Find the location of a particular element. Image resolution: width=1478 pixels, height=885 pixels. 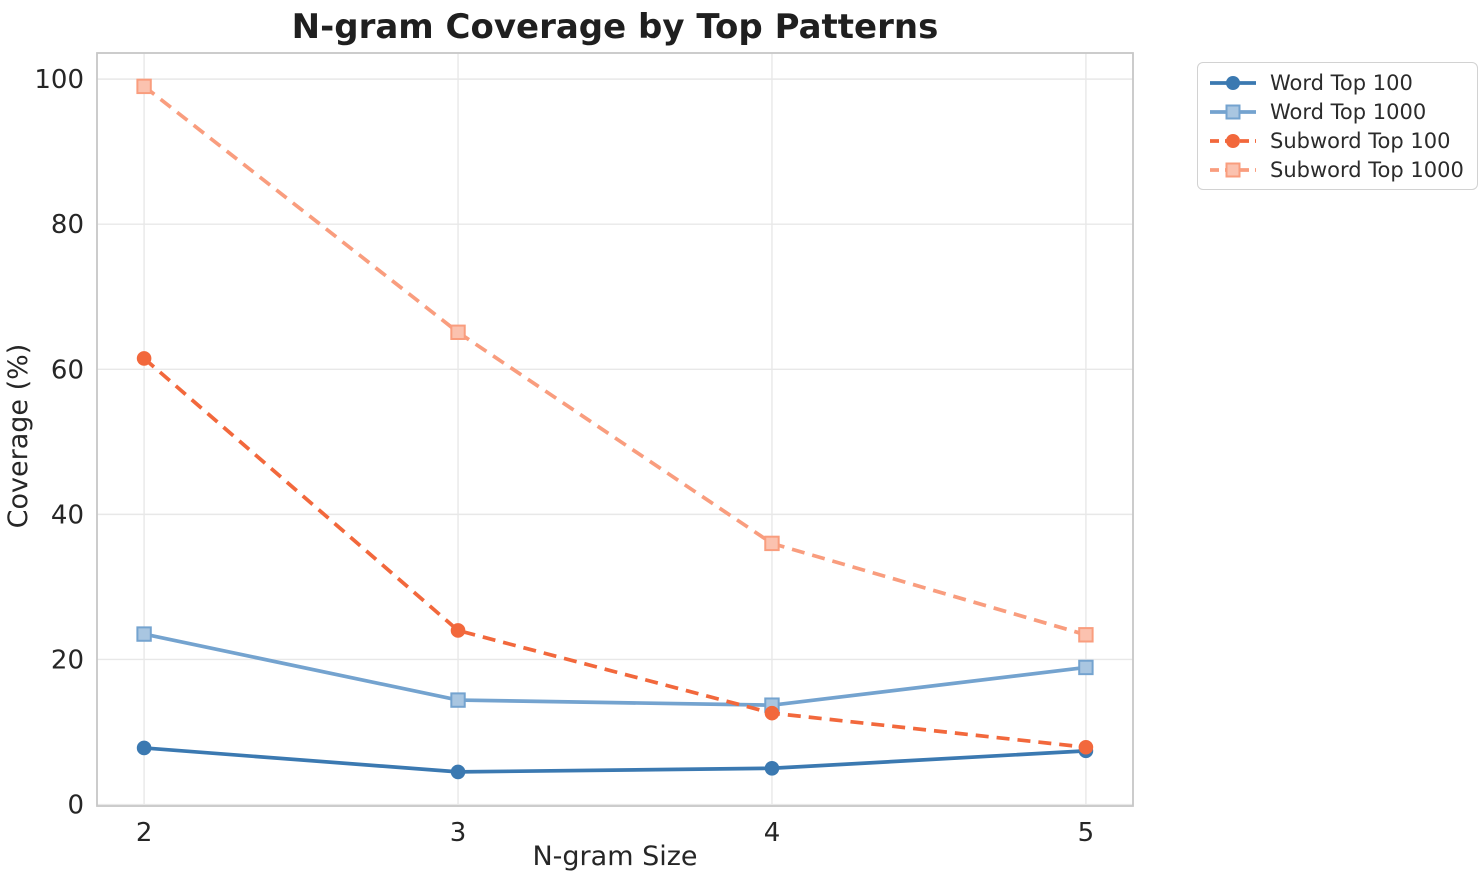

y-tick-label: 40 is located at coordinates (67, 515).